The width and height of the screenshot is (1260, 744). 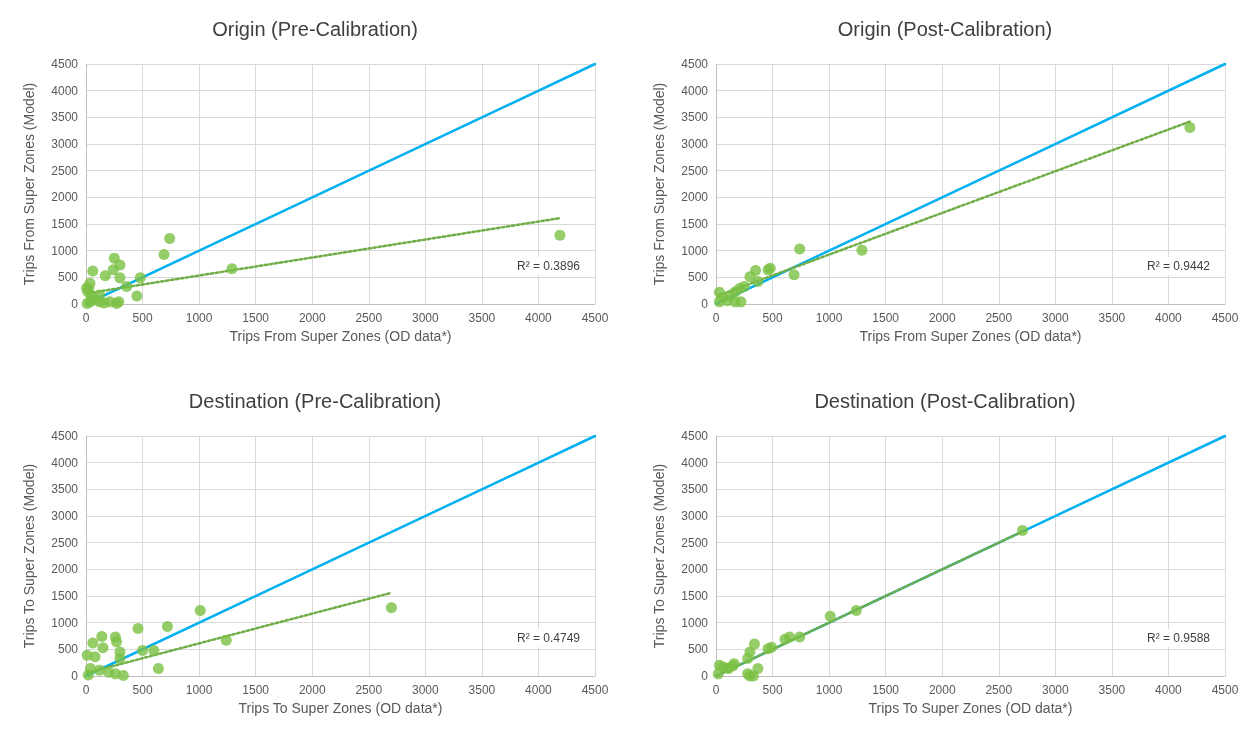 What do you see at coordinates (548, 638) in the screenshot?
I see `annotation: R² = 0.4749` at bounding box center [548, 638].